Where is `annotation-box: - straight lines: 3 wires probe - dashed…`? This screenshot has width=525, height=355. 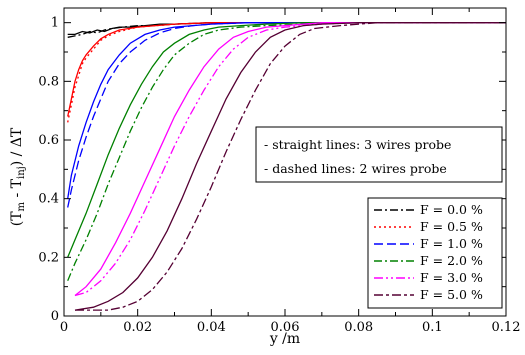 annotation-box: - straight lines: 3 wires probe - dashed… is located at coordinates (379, 154).